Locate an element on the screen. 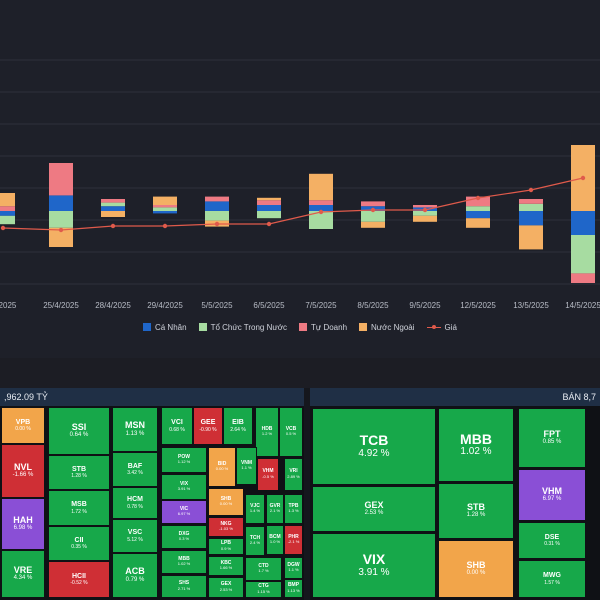 The image size is (600, 600). heatmap-tile-vpb: VPB 0.00 % is located at coordinates (23, 425).